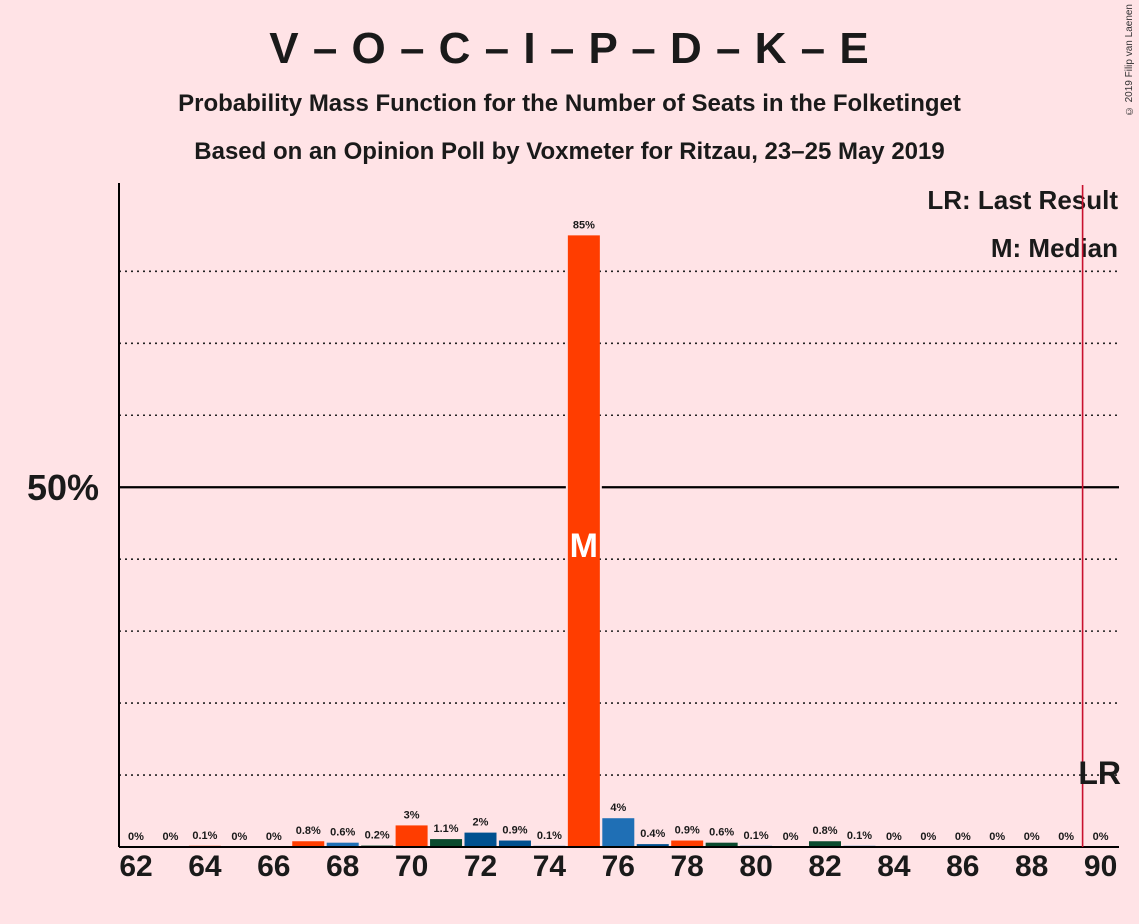 The height and width of the screenshot is (924, 1139). I want to click on x-tick-label: 64, so click(205, 866).